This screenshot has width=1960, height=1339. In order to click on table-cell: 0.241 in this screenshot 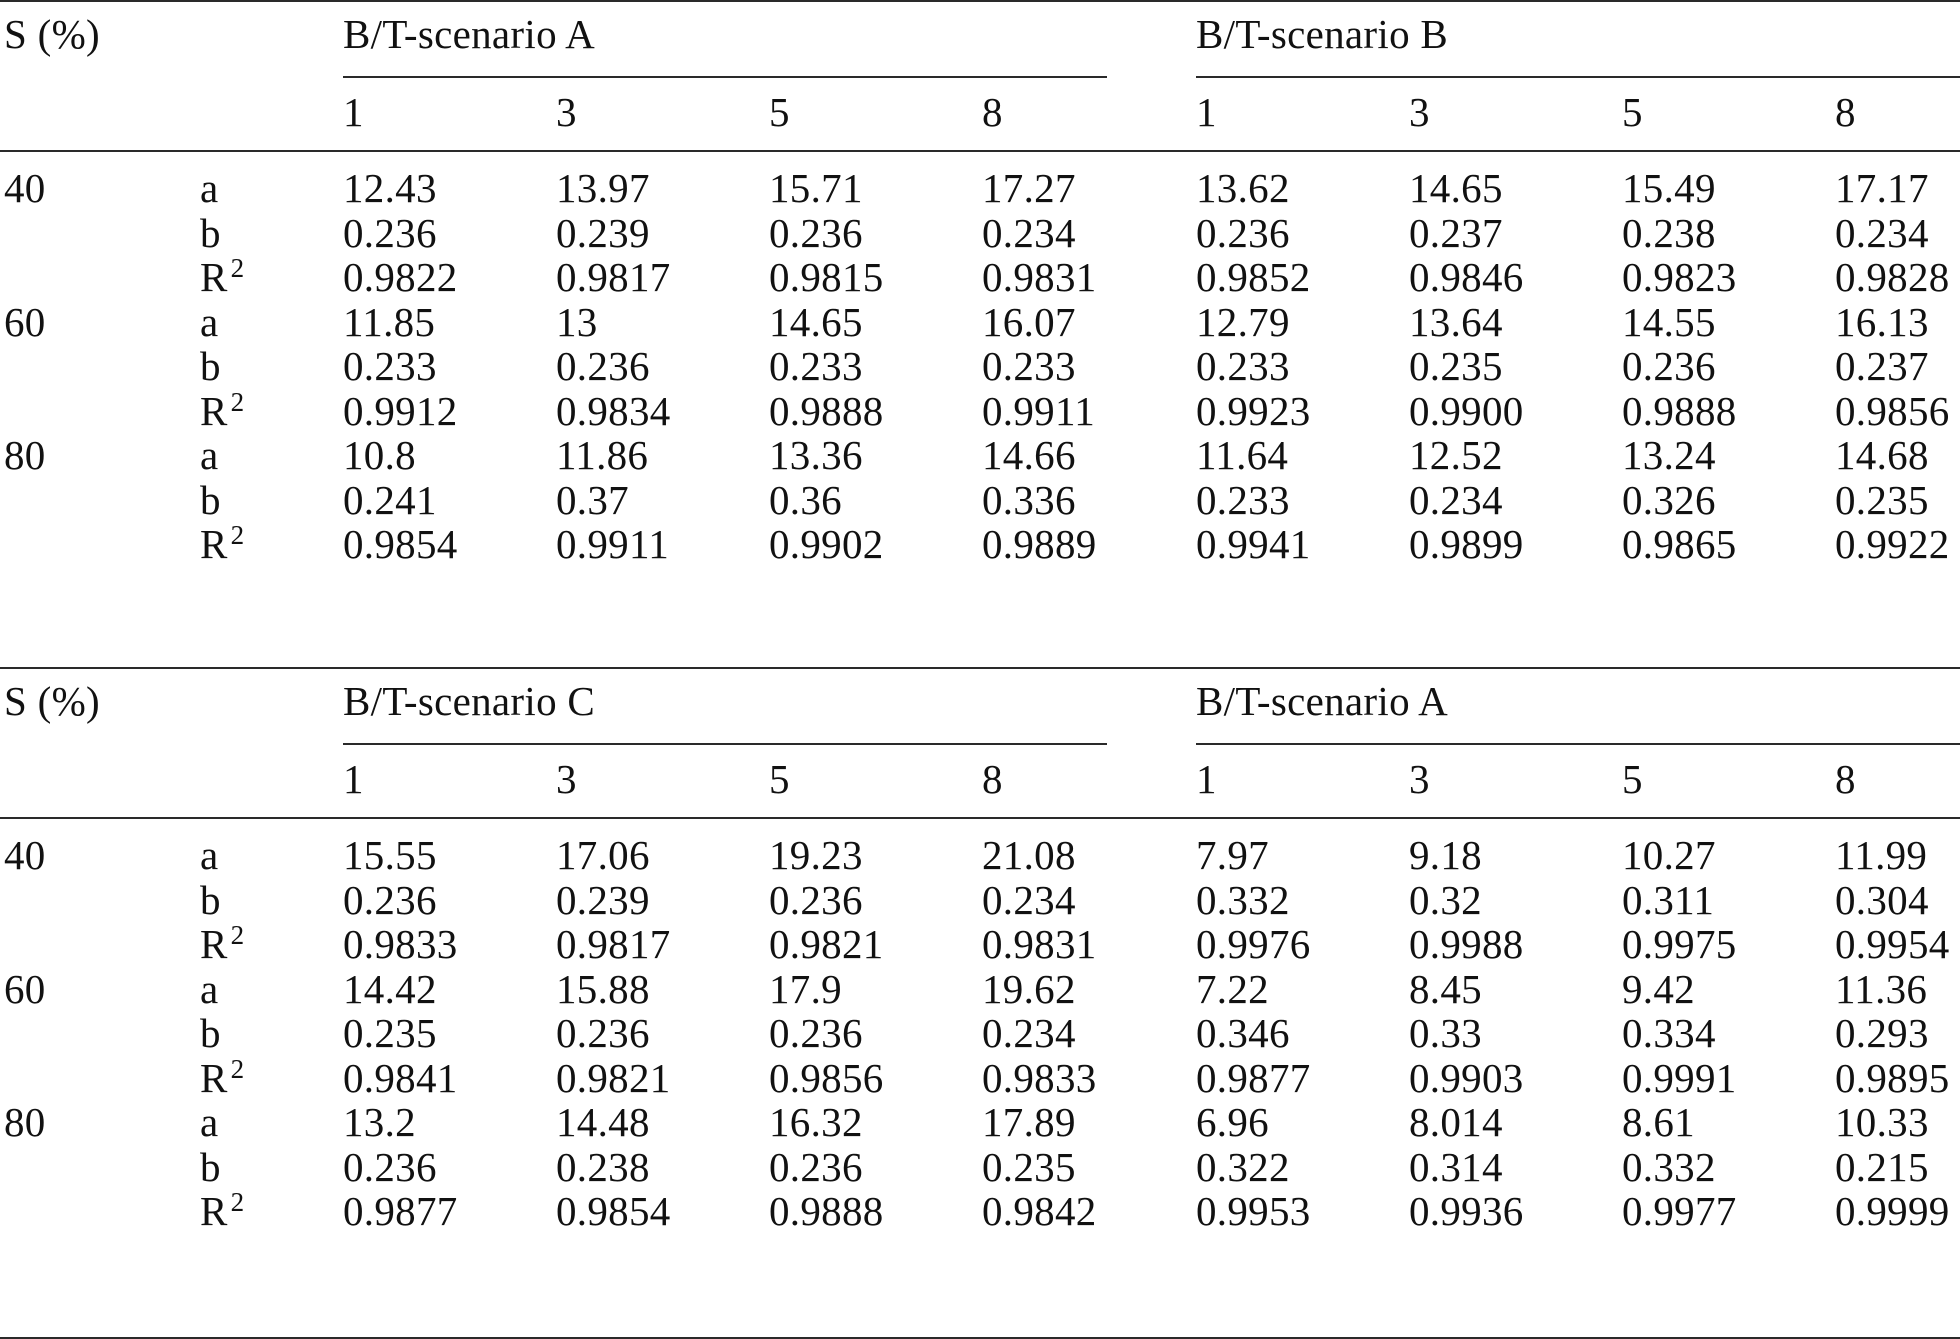, I will do `click(390, 499)`.